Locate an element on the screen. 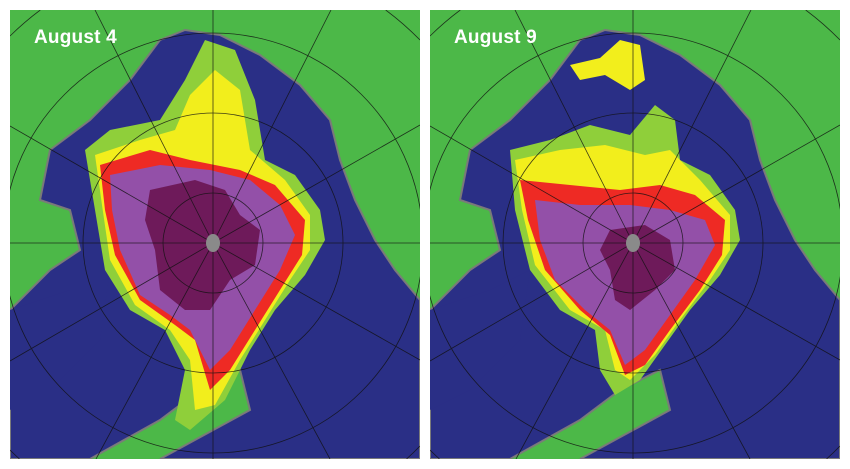 The height and width of the screenshot is (469, 850). ice-floe-north is located at coordinates (607, 65).